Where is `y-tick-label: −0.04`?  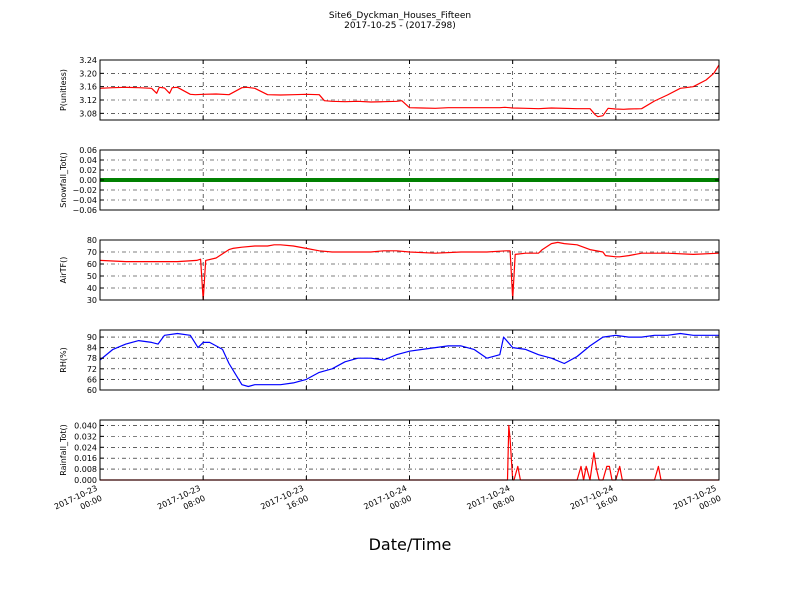 y-tick-label: −0.04 is located at coordinates (84, 200).